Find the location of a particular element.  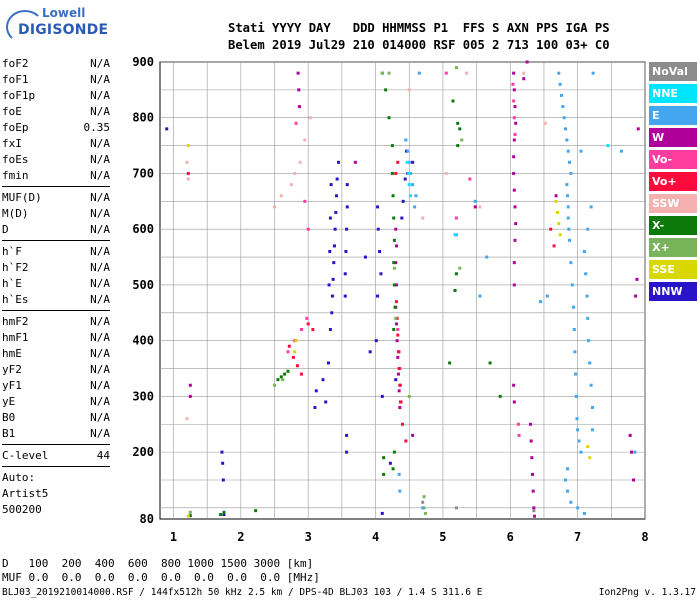

d-values: 100 200 400 600 800 1000 1500 3000 [km] is located at coordinates (161, 563).